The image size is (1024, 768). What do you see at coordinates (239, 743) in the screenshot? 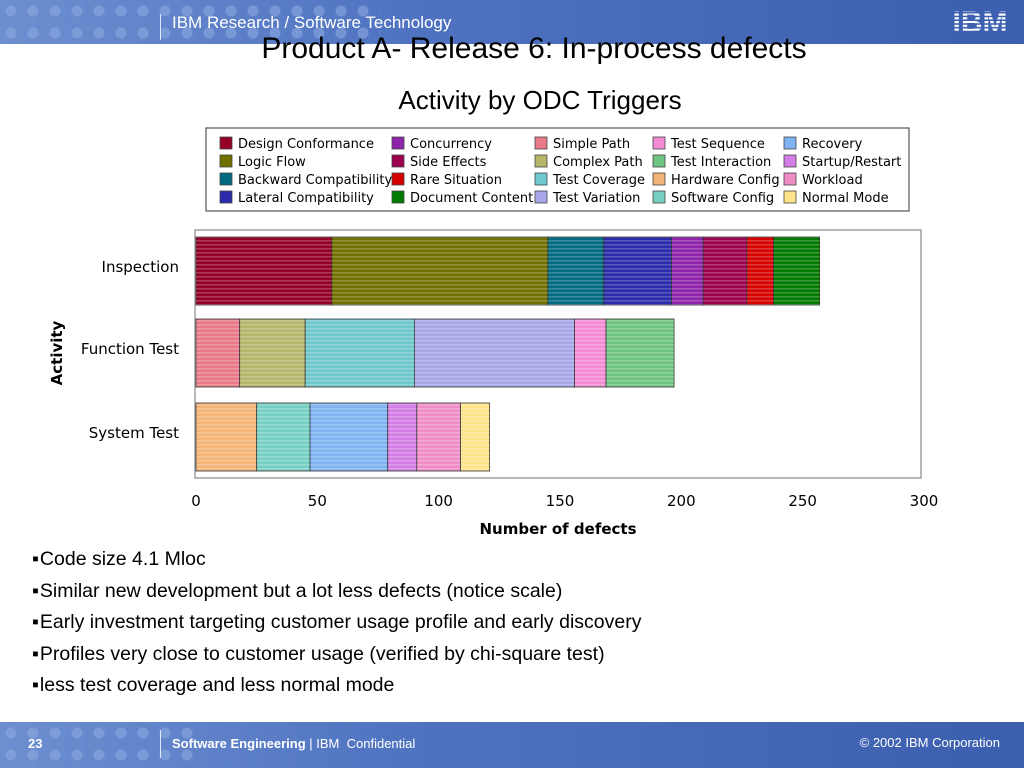
I see `footer-product: Software Engineering` at bounding box center [239, 743].